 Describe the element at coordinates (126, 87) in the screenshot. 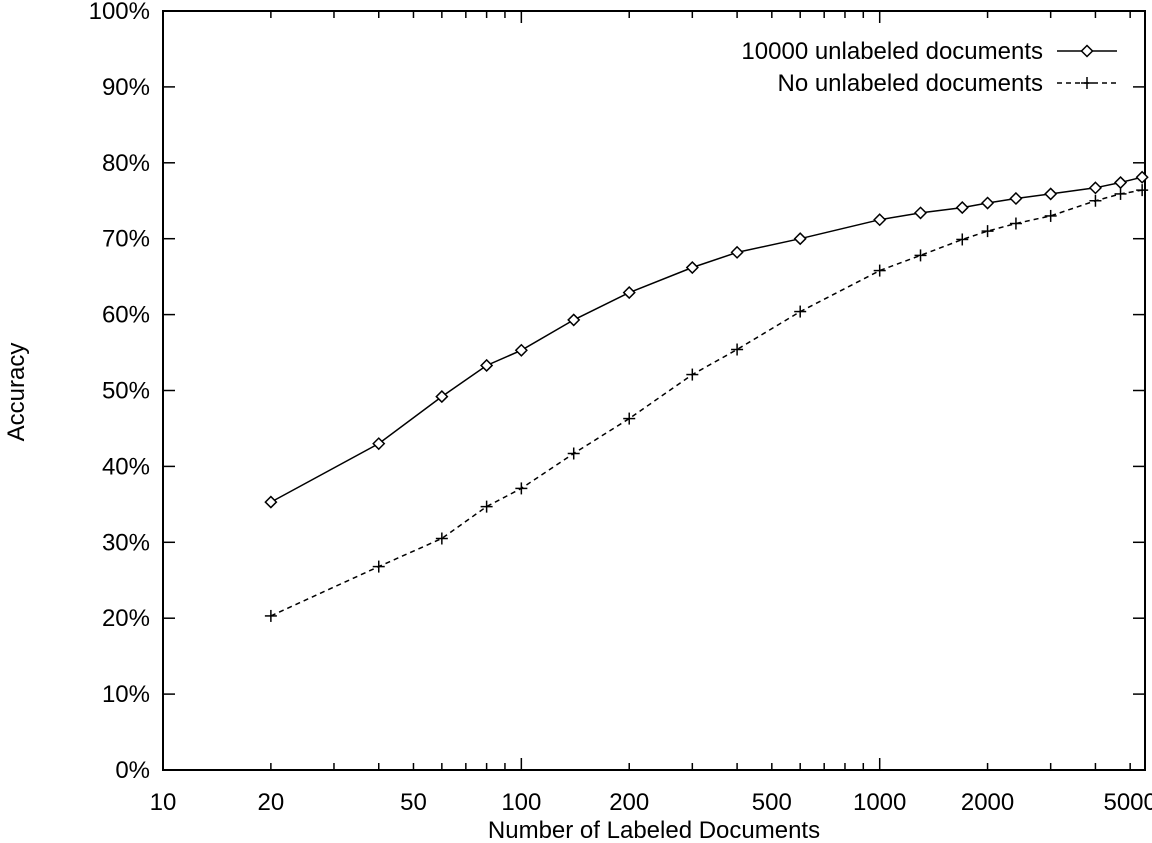

I see `y-tick-label: 90%` at that location.